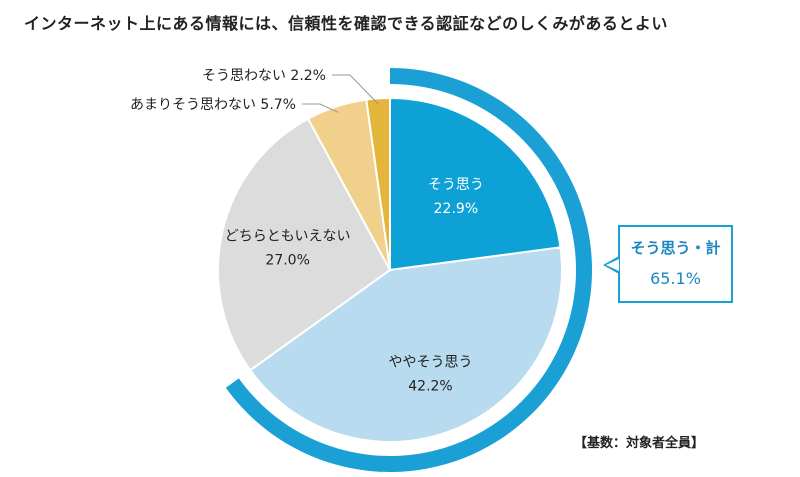  Describe the element at coordinates (612, 265) in the screenshot. I see `callout-pointer-inner` at that location.